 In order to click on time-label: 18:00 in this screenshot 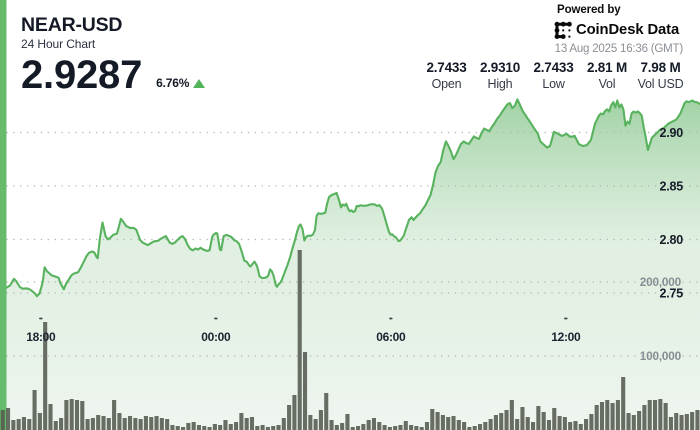, I will do `click(41, 337)`.